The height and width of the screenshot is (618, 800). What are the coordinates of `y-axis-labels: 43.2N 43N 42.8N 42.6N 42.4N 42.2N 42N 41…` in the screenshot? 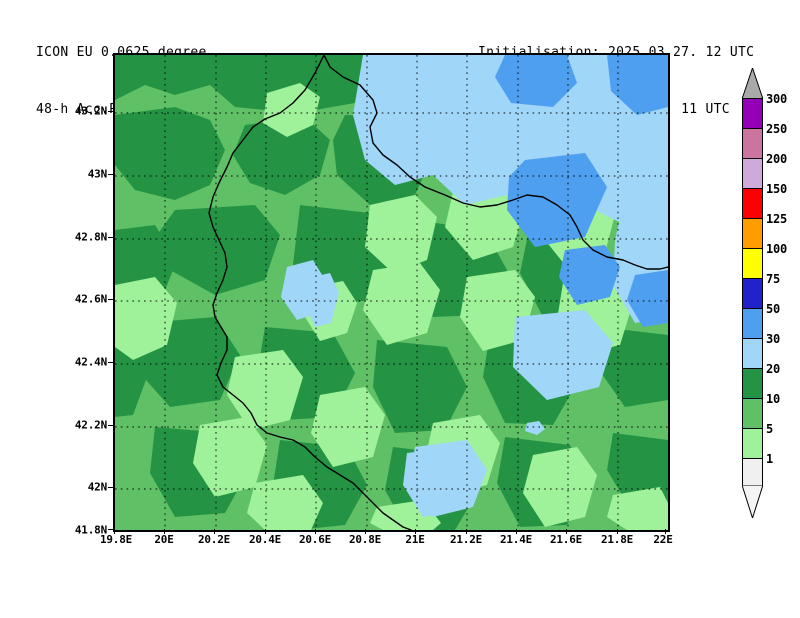 It's located at (53, 309).